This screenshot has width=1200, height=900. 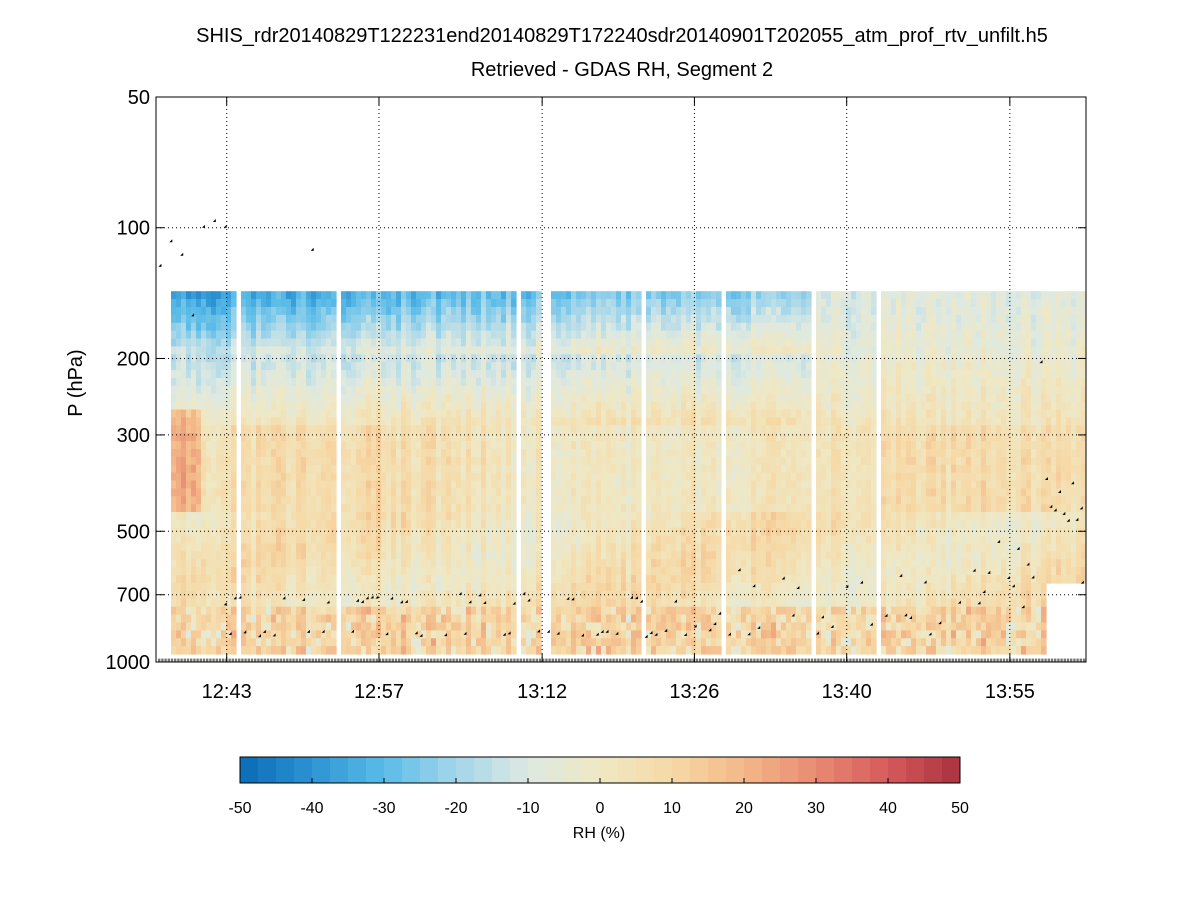 What do you see at coordinates (888, 808) in the screenshot?
I see `colorbar-tick-label: 40` at bounding box center [888, 808].